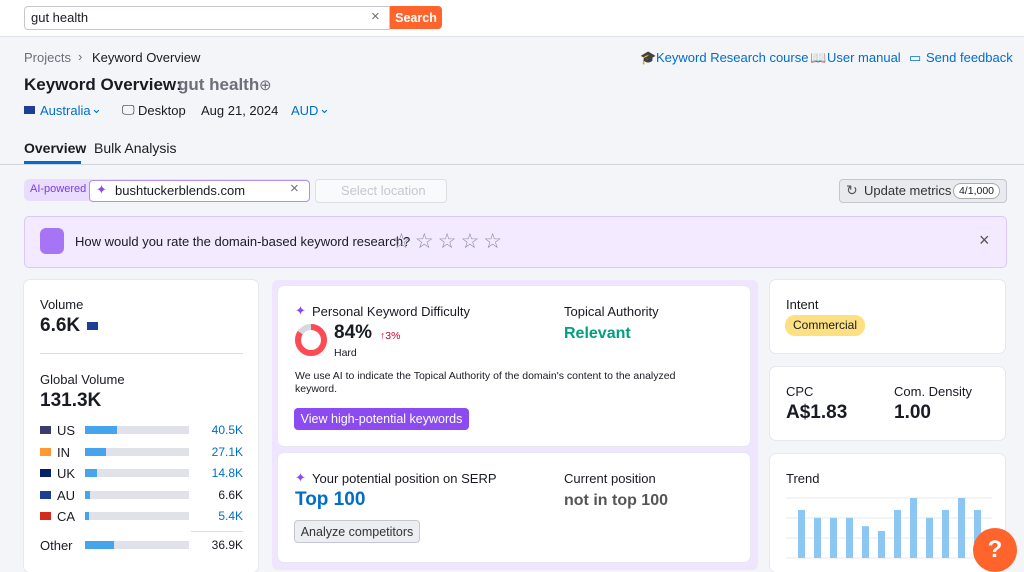 This screenshot has height=572, width=1024. I want to click on cpc-label: CPC, so click(800, 391).